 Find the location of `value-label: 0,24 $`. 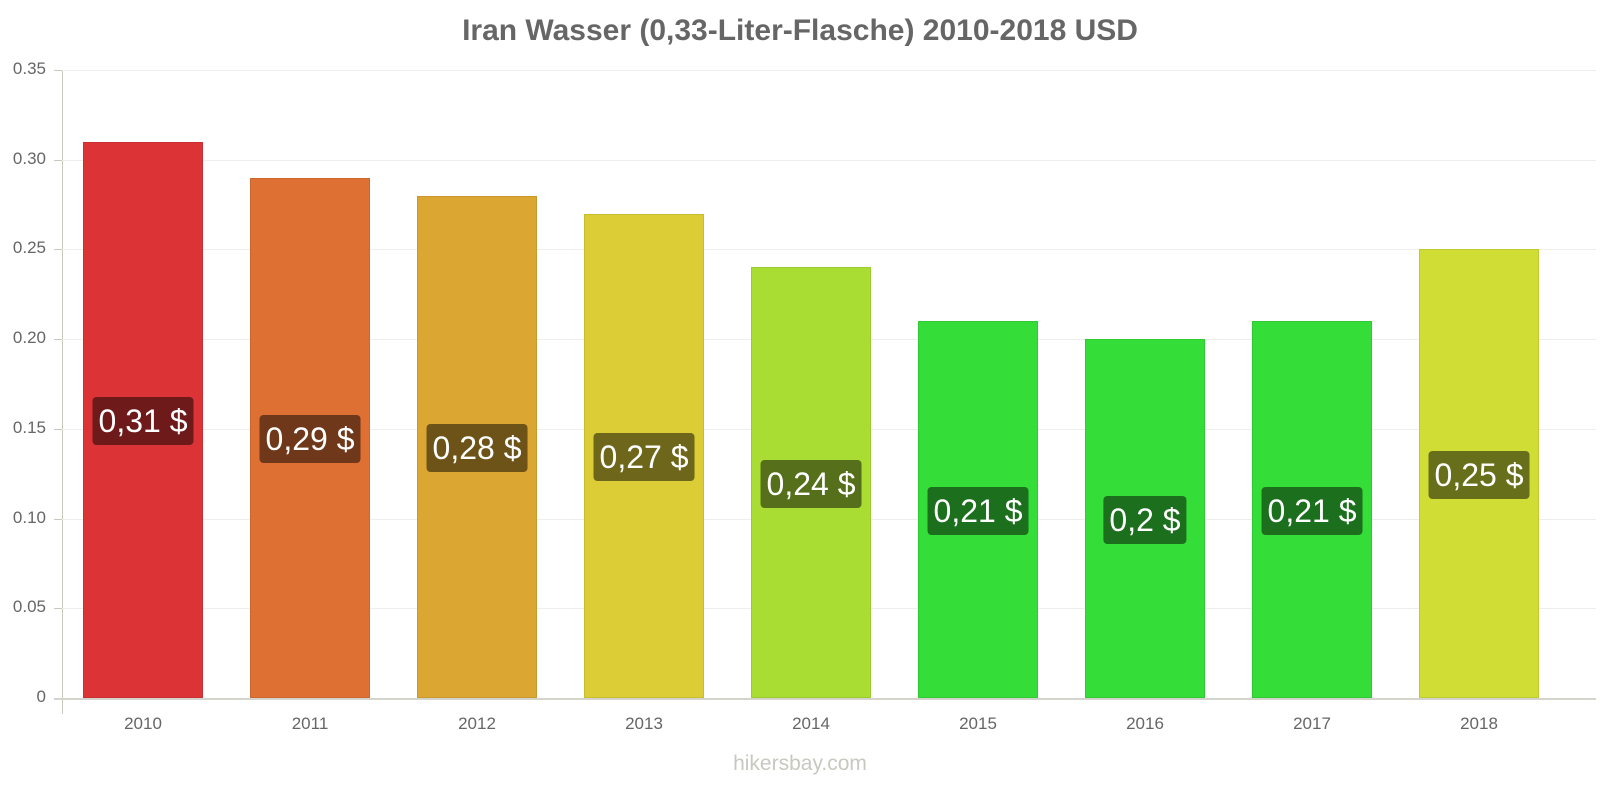

value-label: 0,24 $ is located at coordinates (811, 483).